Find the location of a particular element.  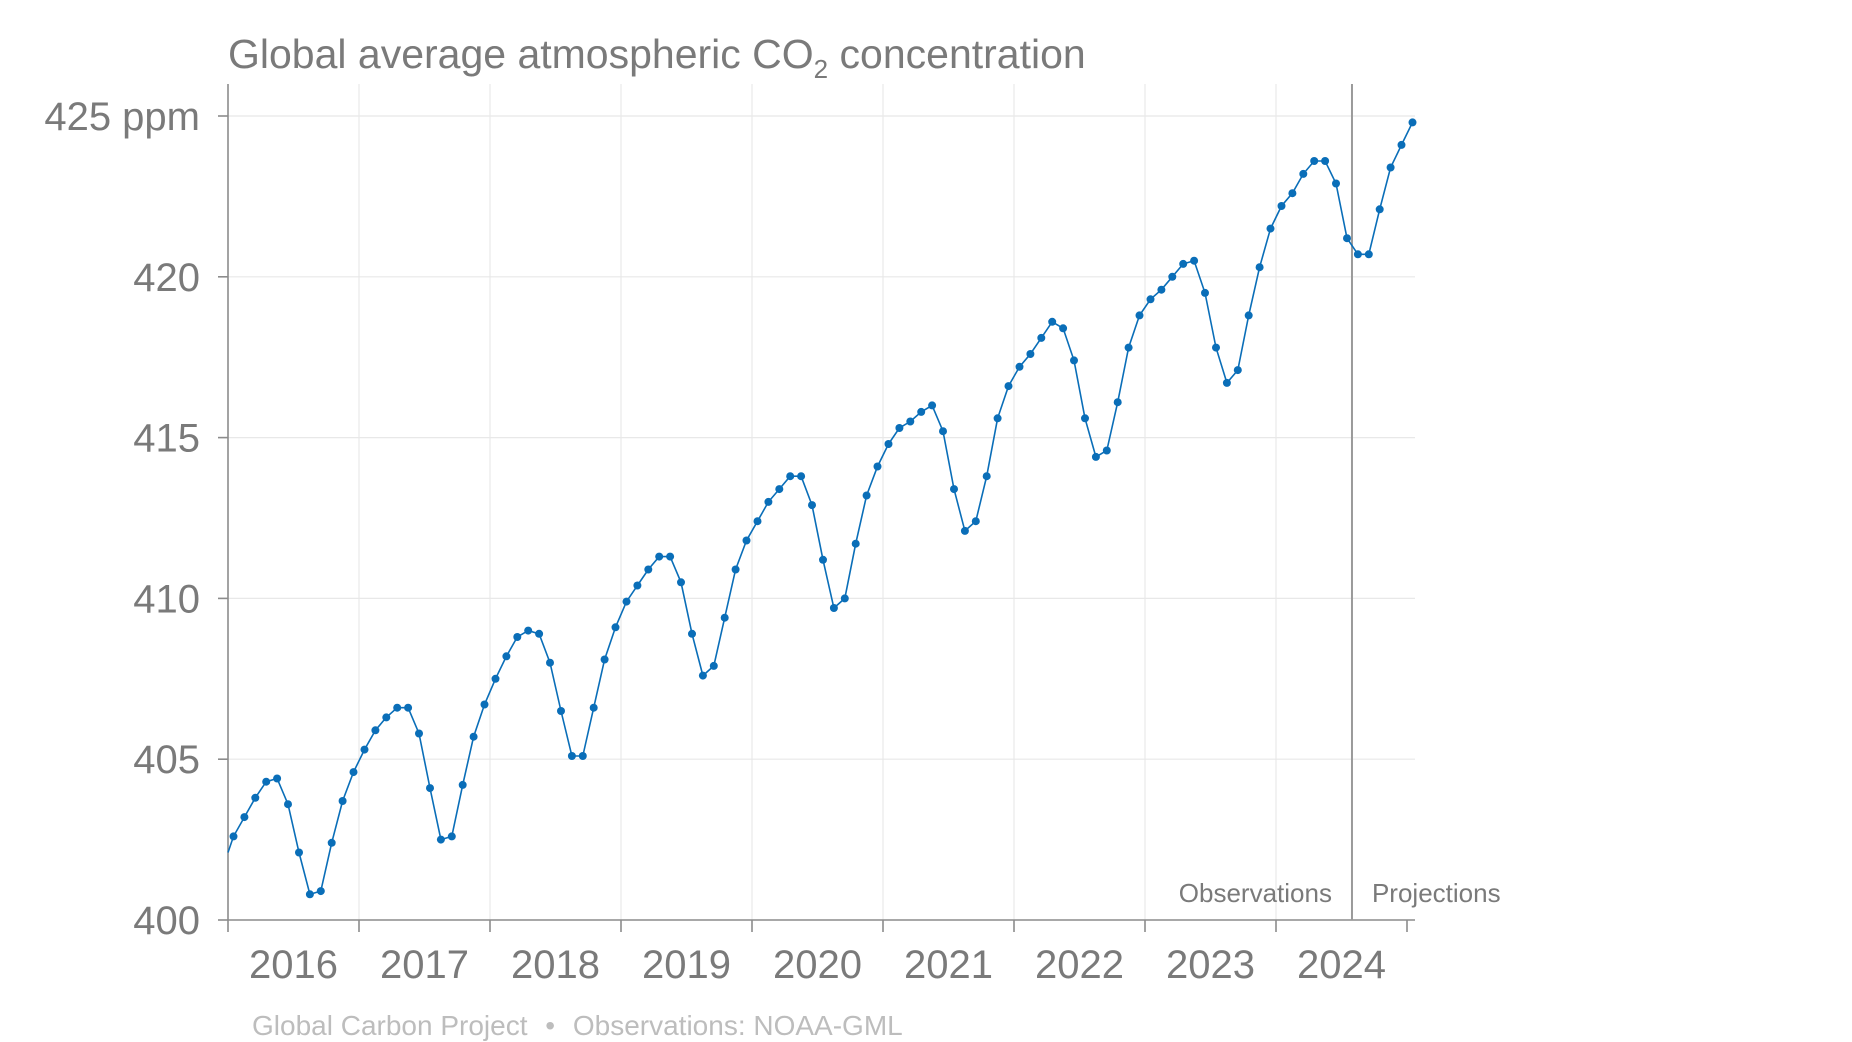

x-tick-label-2022: 2022 is located at coordinates (1079, 965).